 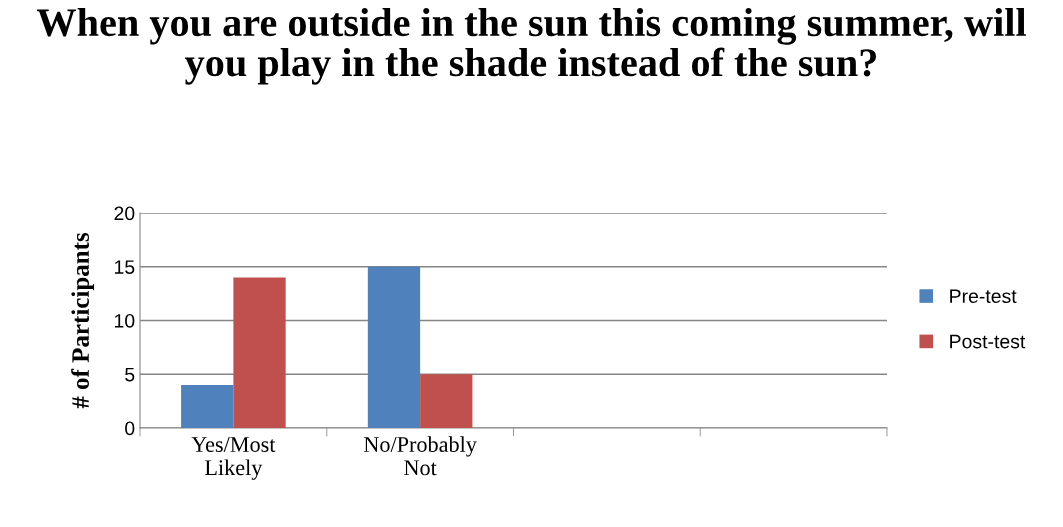 What do you see at coordinates (983, 296) in the screenshot?
I see `legend-label: Pre-test` at bounding box center [983, 296].